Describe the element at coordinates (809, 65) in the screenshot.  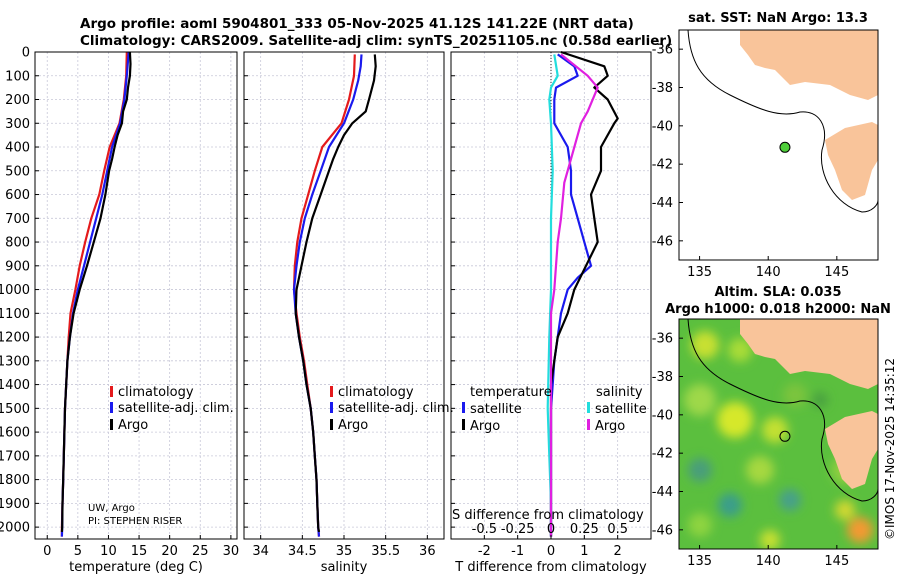
I see `sst-mainland-land` at that location.